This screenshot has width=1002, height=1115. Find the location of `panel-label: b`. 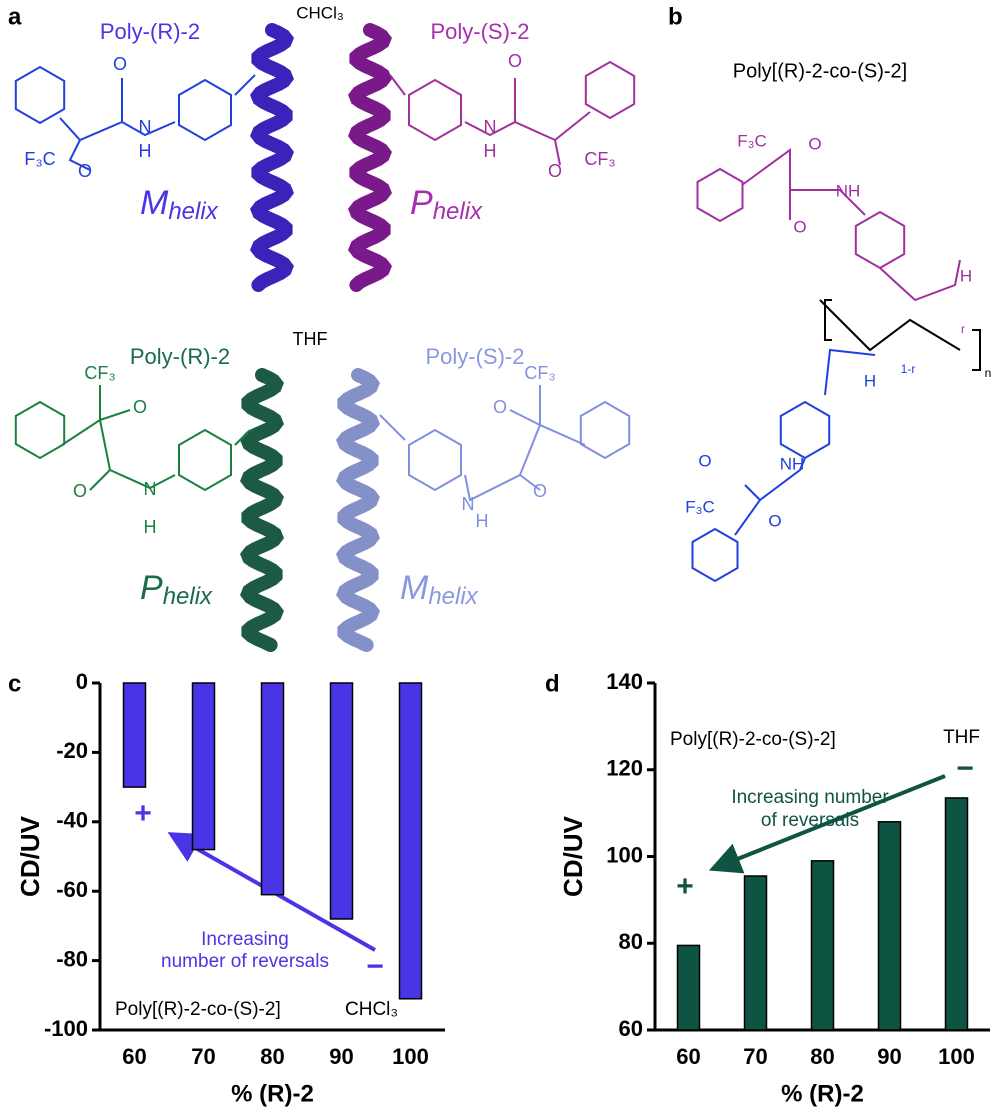

panel-label: b is located at coordinates (675, 16).